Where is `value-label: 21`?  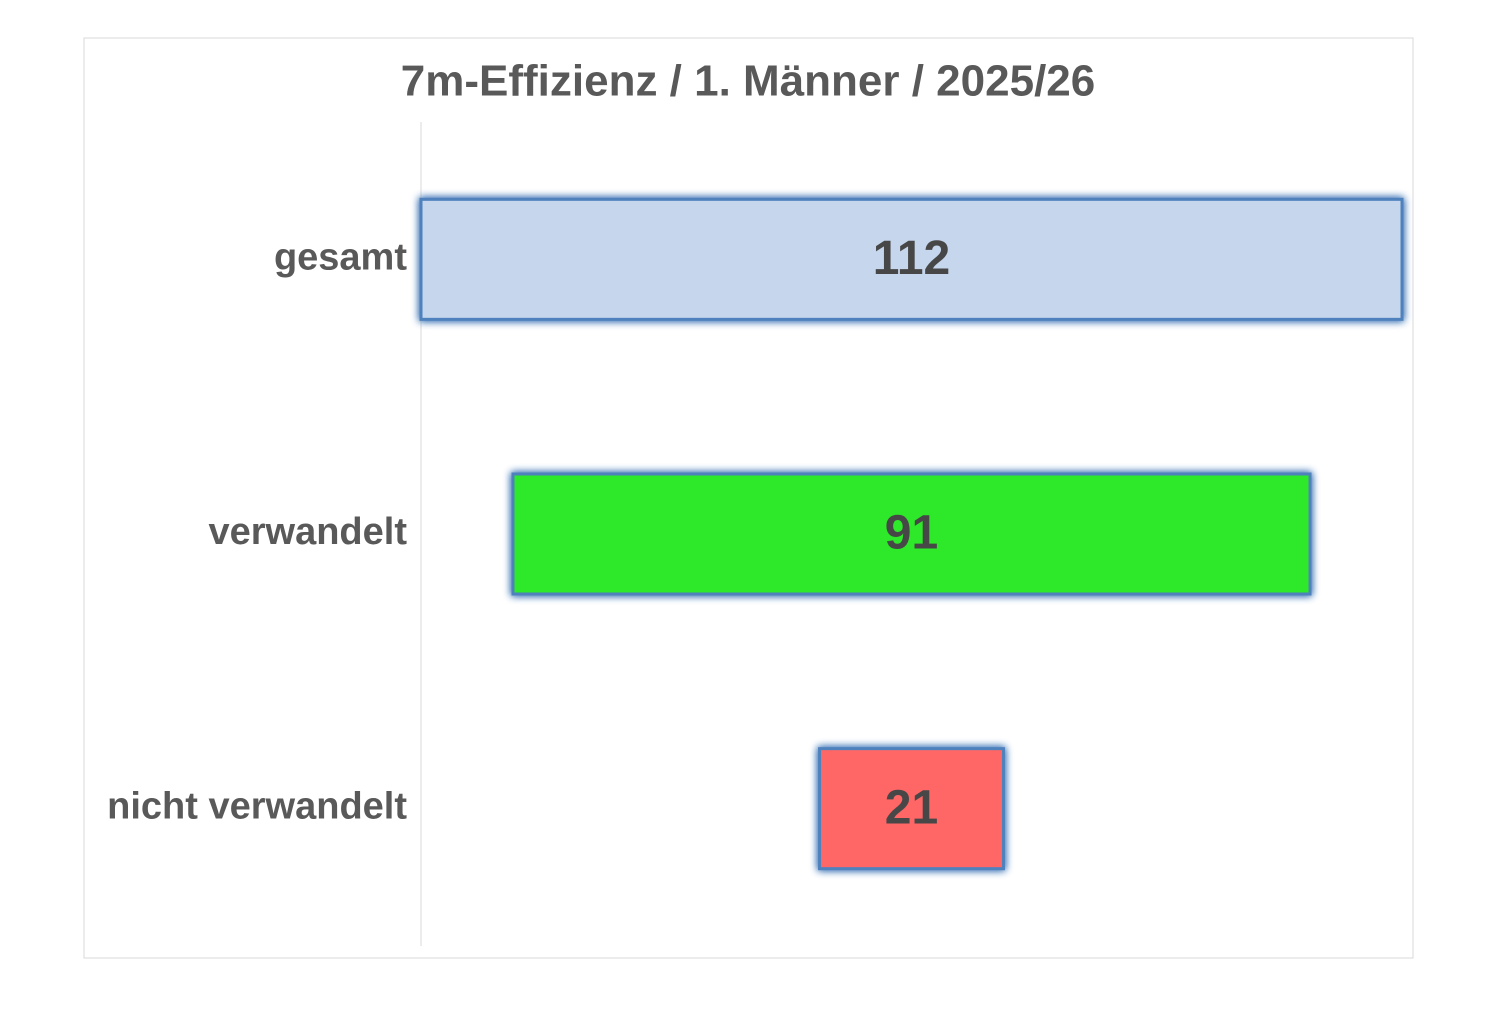 value-label: 21 is located at coordinates (911, 807).